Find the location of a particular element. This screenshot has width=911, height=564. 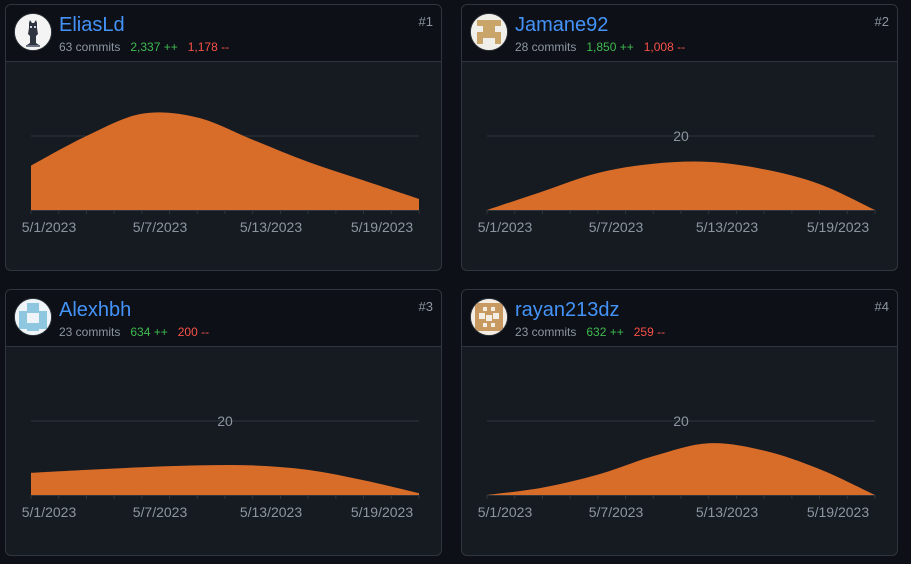

contributor-username-link: Jamane92 is located at coordinates (562, 25).